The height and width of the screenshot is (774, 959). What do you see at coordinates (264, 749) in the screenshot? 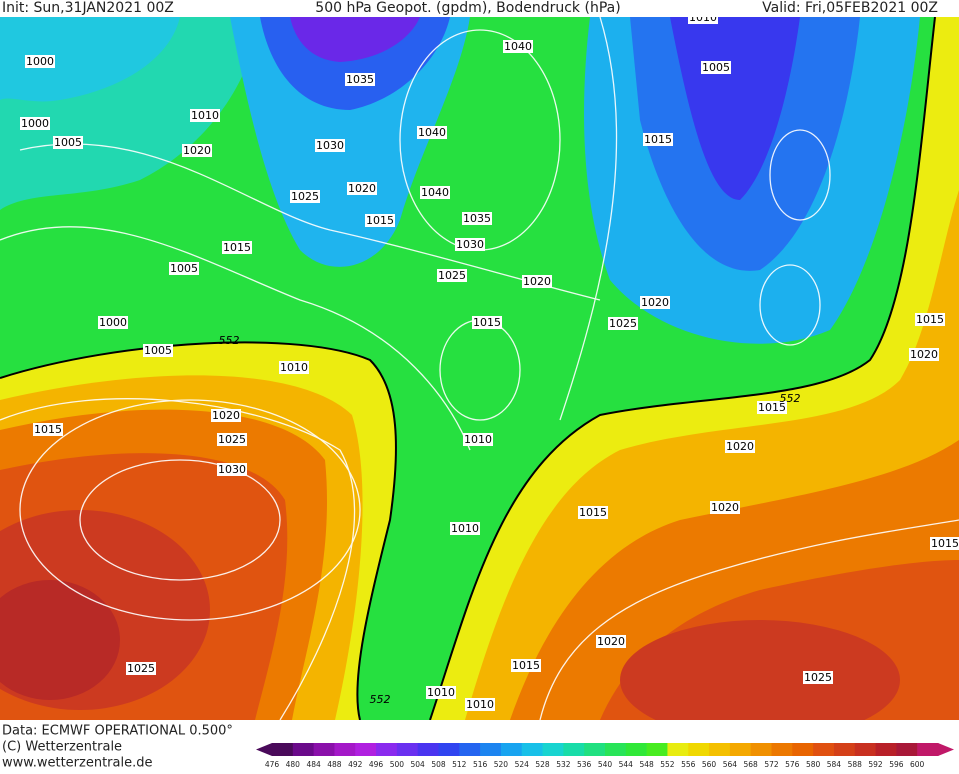
I see `colorbar-arrow-left` at bounding box center [264, 749].